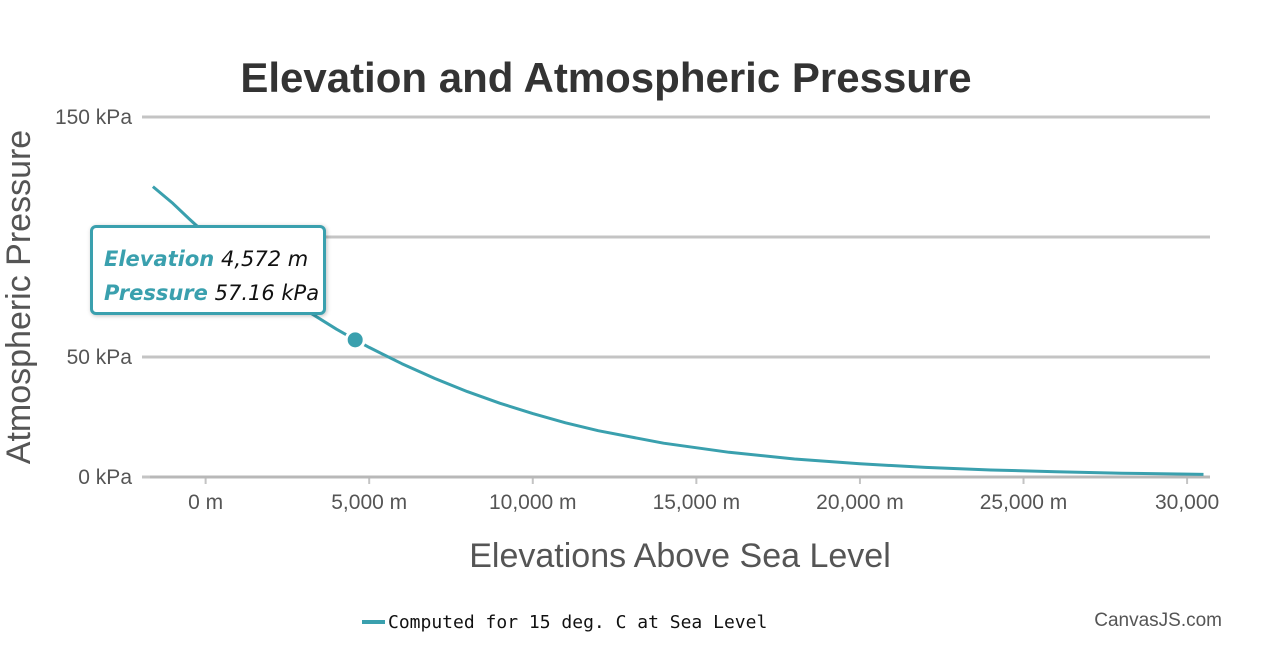 The height and width of the screenshot is (652, 1264). What do you see at coordinates (264, 259) in the screenshot?
I see `tooltip-elevation-value: 4,572 m` at bounding box center [264, 259].